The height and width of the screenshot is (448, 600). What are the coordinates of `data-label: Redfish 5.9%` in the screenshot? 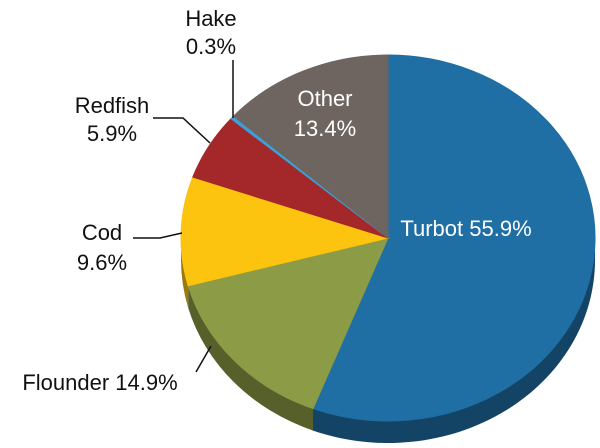 It's located at (112, 119).